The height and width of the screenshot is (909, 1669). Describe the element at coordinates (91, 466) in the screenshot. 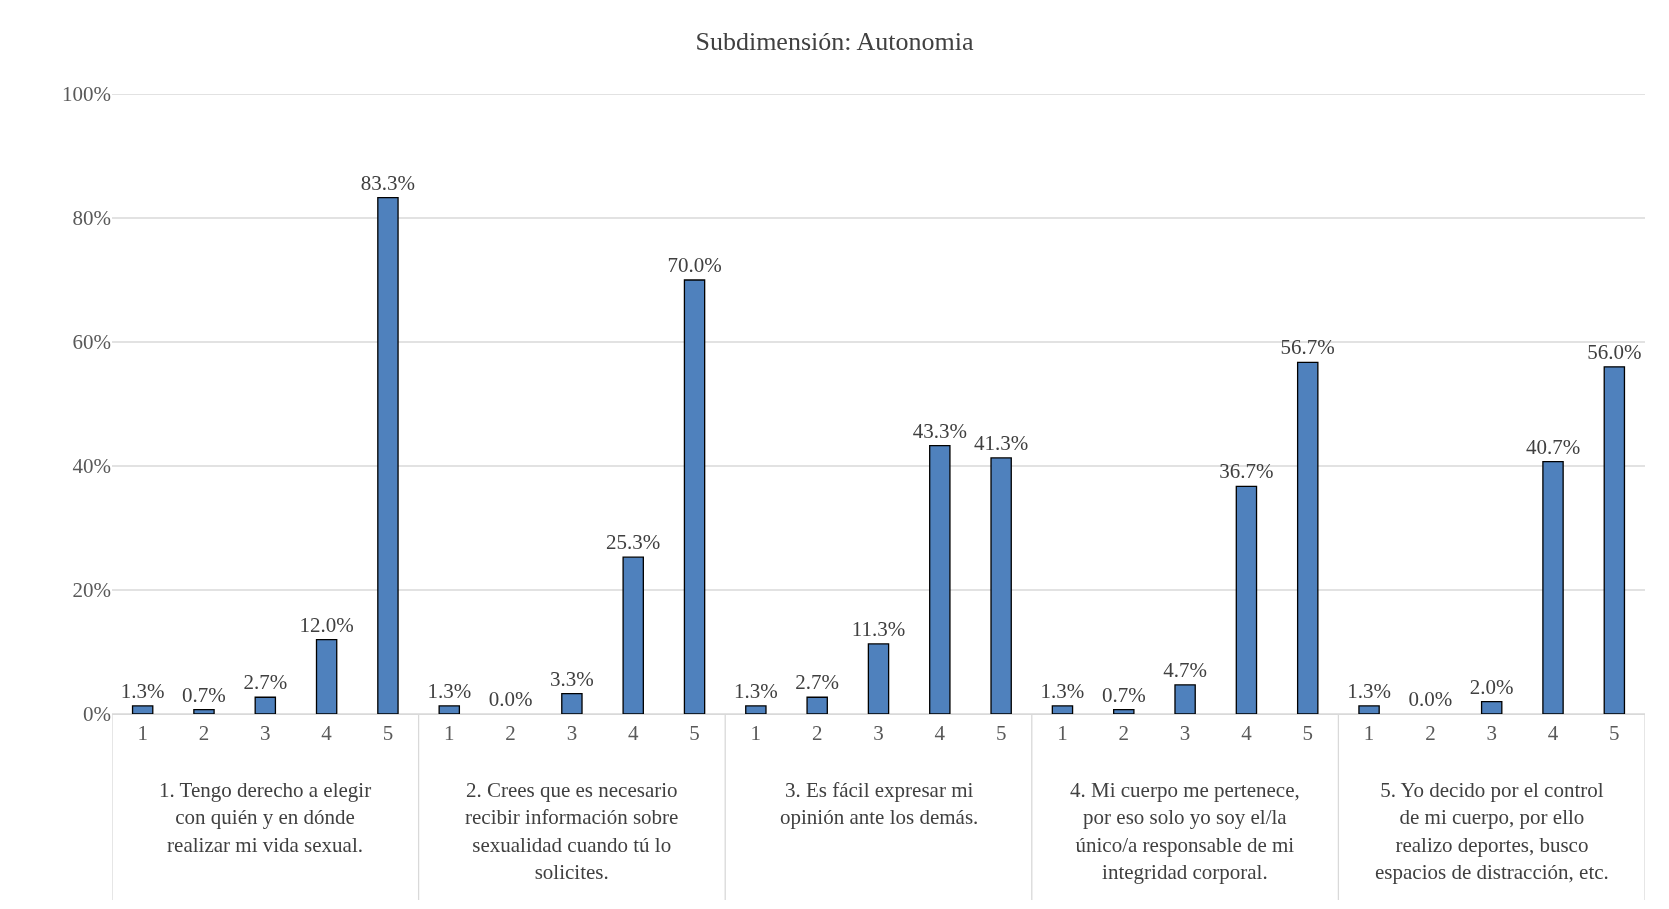

I see `y-tick-label: 40%` at that location.